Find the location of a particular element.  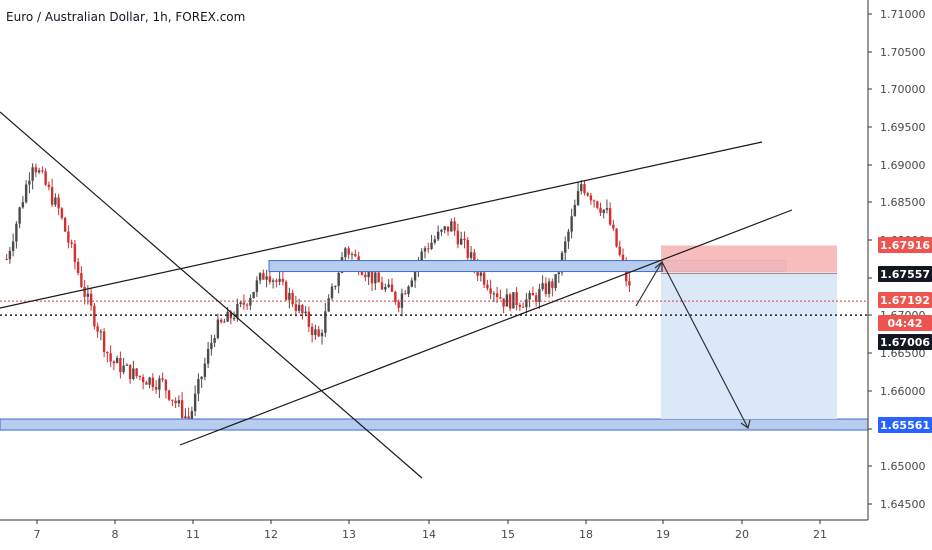

price-badge: 04:42 is located at coordinates (905, 323).